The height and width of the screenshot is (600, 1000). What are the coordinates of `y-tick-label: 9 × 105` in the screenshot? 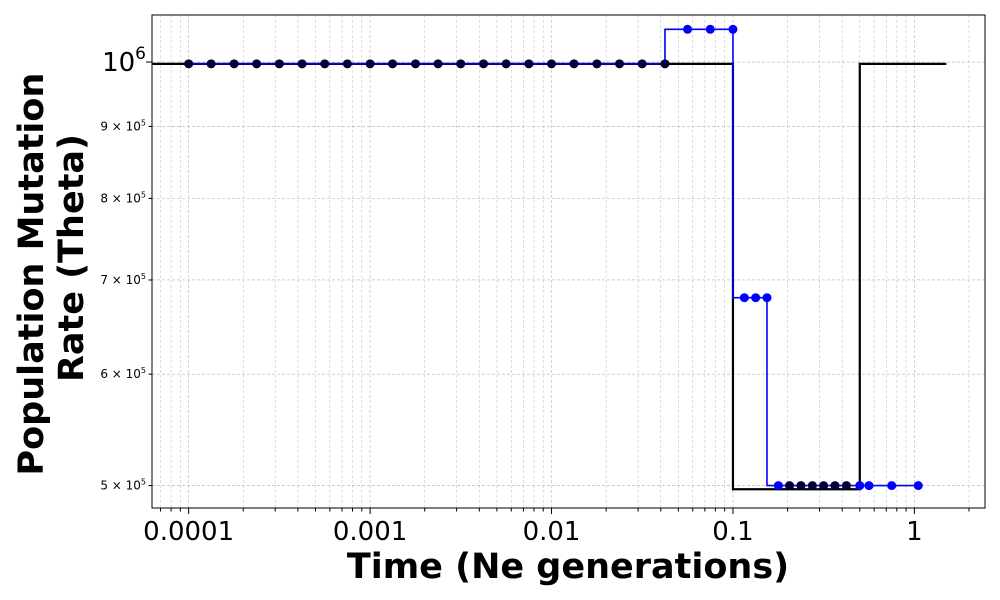 It's located at (123, 125).